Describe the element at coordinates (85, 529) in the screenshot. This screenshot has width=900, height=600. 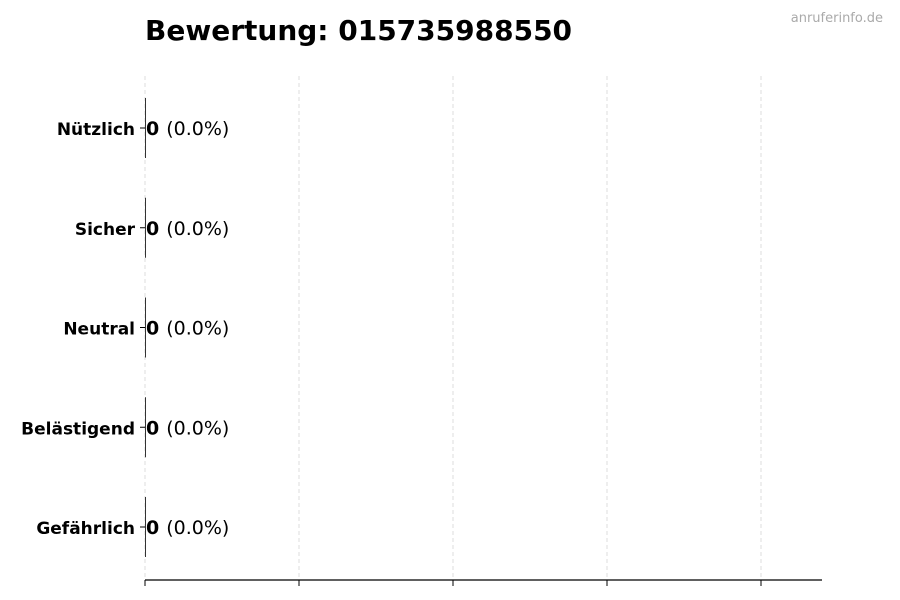
I see `category-label: Gefährlich` at that location.